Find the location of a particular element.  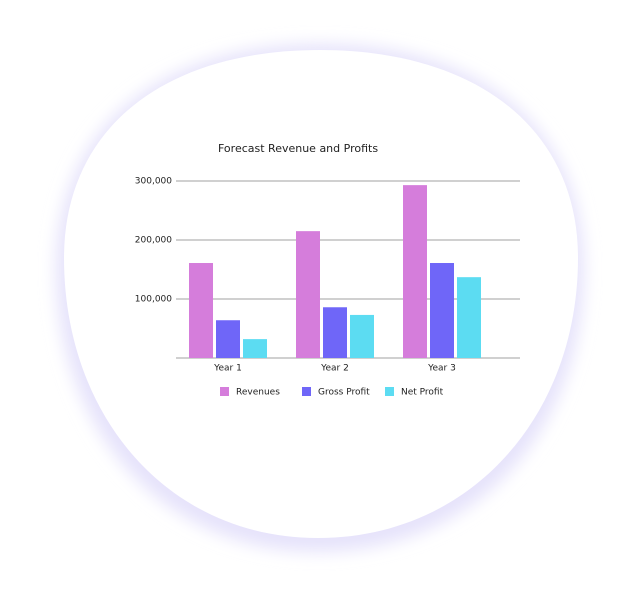

legend-label: Revenues is located at coordinates (258, 393).